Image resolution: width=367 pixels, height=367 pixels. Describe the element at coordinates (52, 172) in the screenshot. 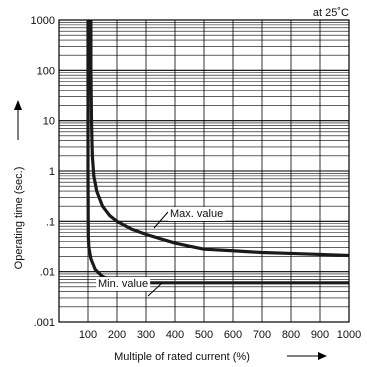

I see `y-tick-label: 1` at that location.